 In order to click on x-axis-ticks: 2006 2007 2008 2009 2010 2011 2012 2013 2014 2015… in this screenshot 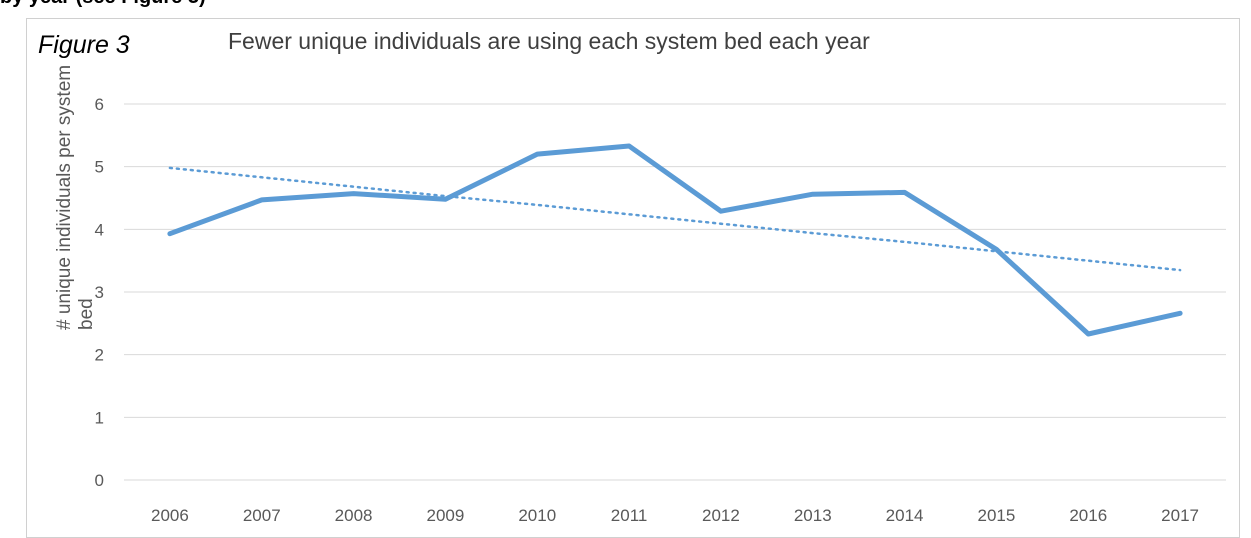, I will do `click(675, 515)`.